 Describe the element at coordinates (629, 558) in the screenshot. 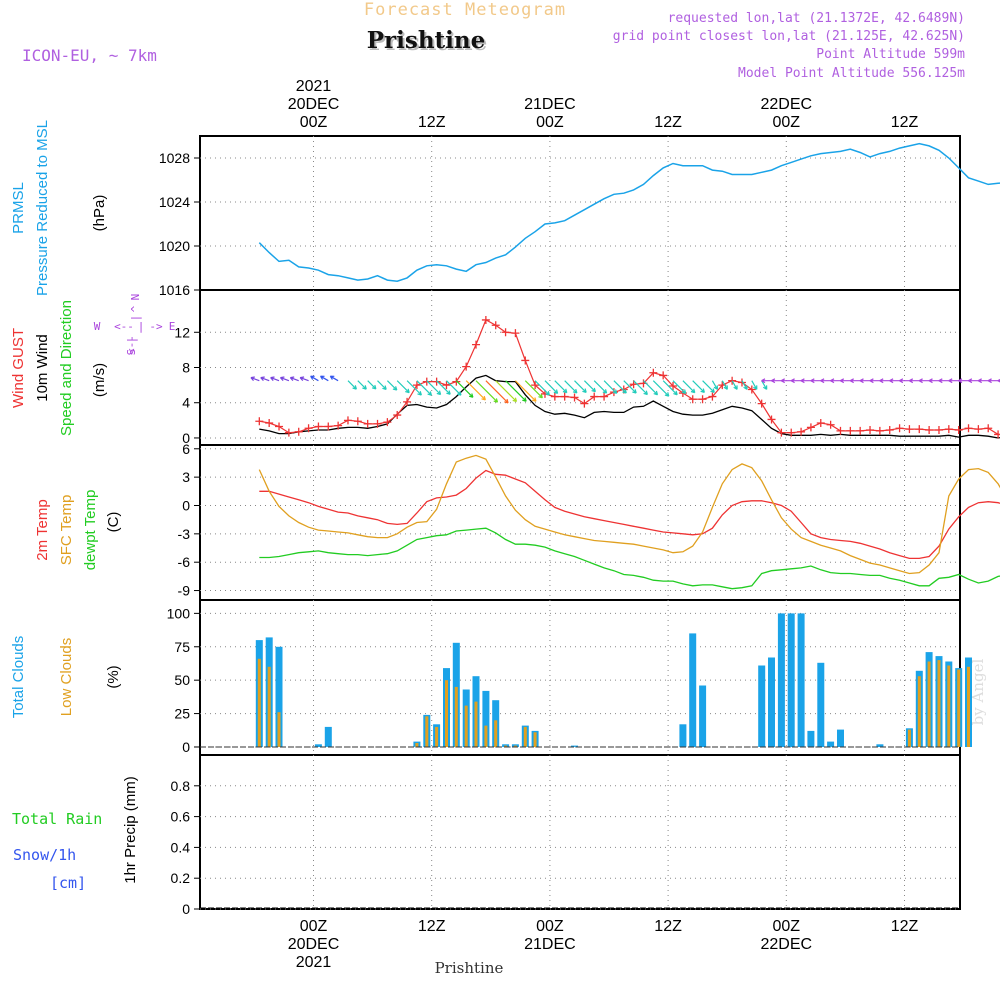

I see `dewpoint-line` at that location.